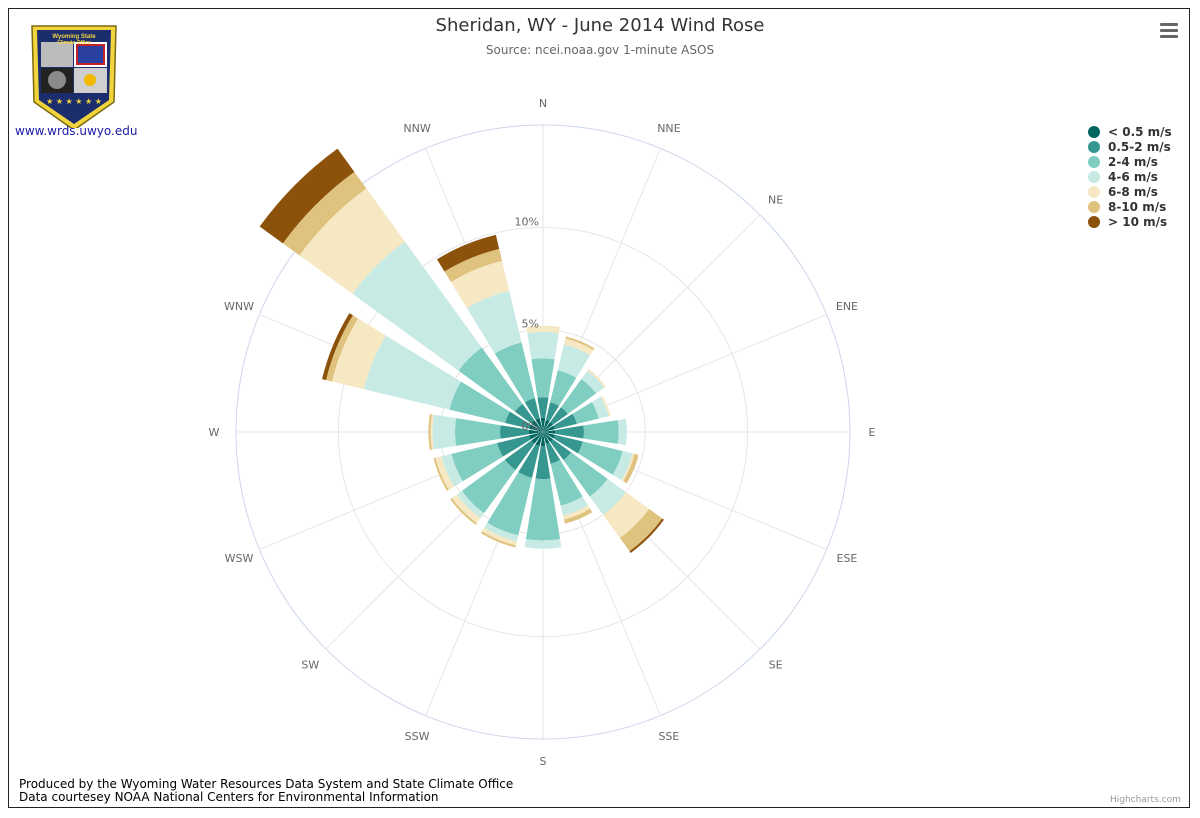  Describe the element at coordinates (1130, 191) in the screenshot. I see `legend-item: 6-8 m/s` at that location.